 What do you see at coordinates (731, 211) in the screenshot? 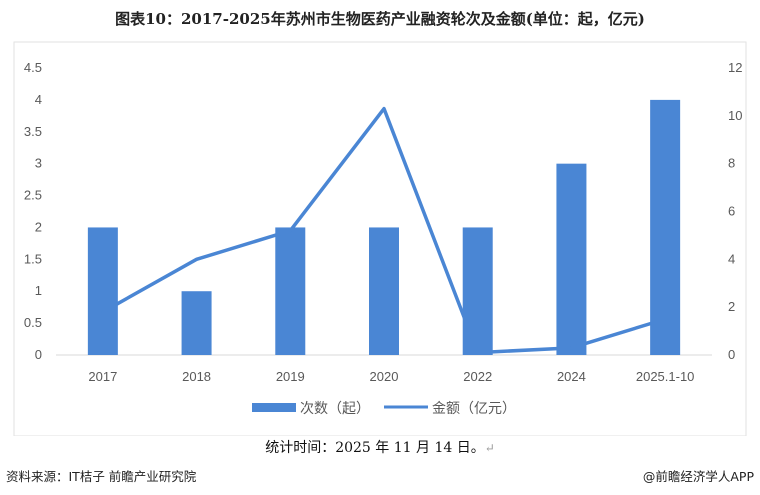
I see `right-tick-label: 6` at bounding box center [731, 211].